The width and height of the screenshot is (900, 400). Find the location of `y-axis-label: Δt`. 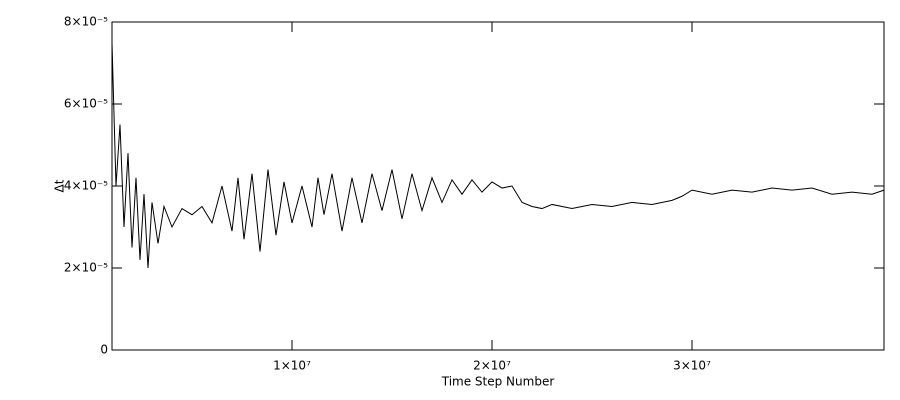

y-axis-label: Δt is located at coordinates (60, 185).